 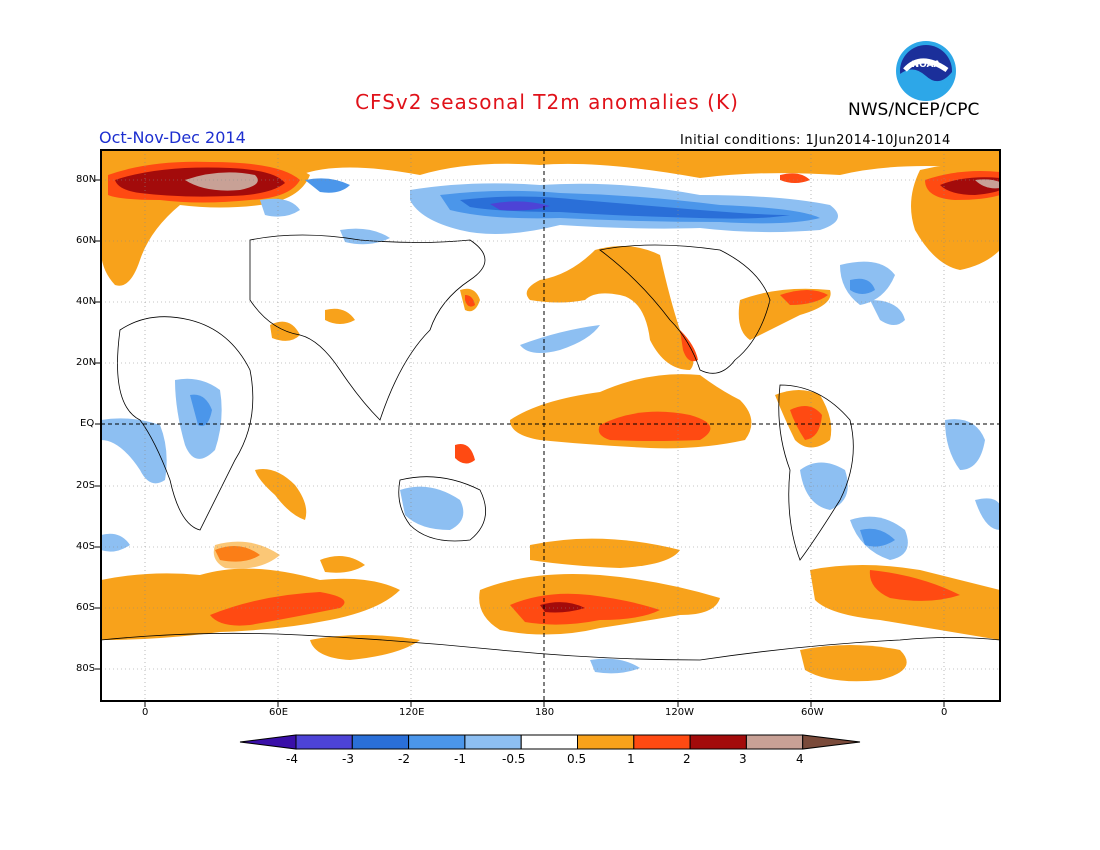 What do you see at coordinates (86, 546) in the screenshot?
I see `lat-label-40s: 40S` at bounding box center [86, 546].